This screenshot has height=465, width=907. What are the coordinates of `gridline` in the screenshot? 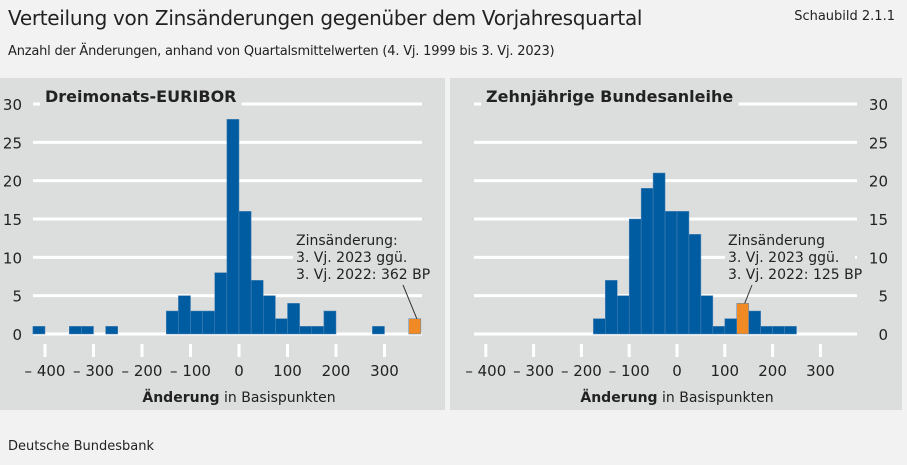 It's located at (665, 181).